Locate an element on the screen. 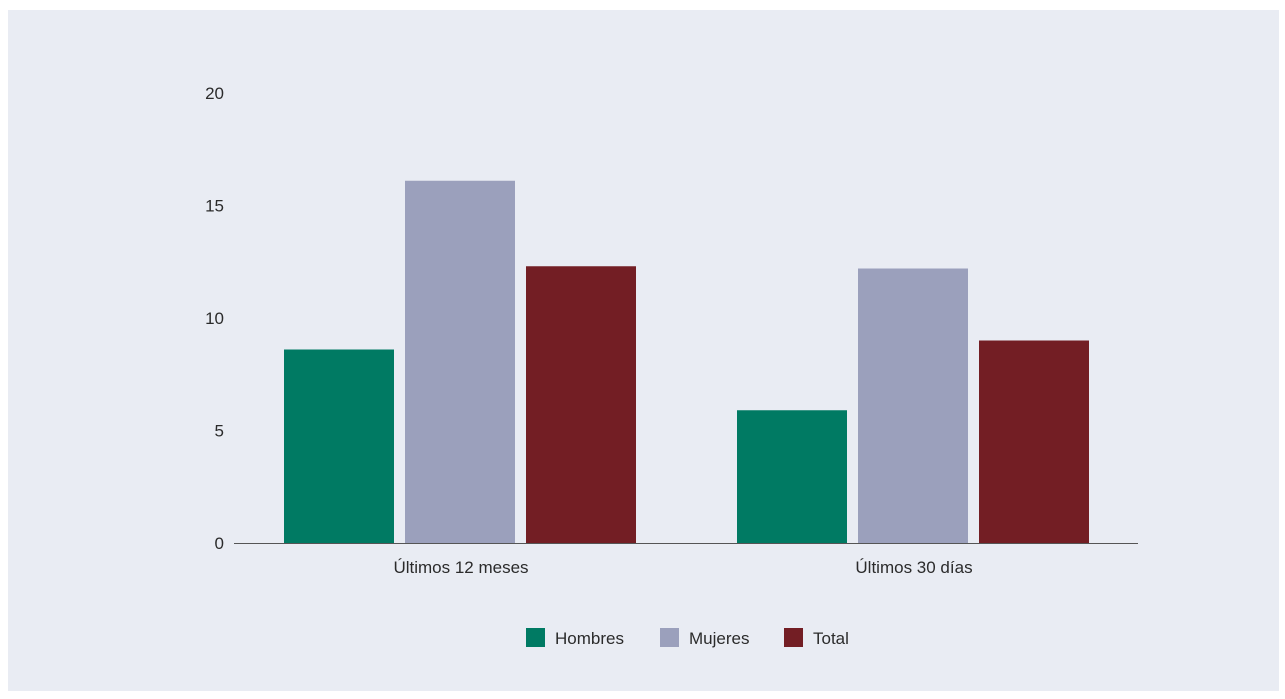  y-tick-label: 0 is located at coordinates (219, 543).